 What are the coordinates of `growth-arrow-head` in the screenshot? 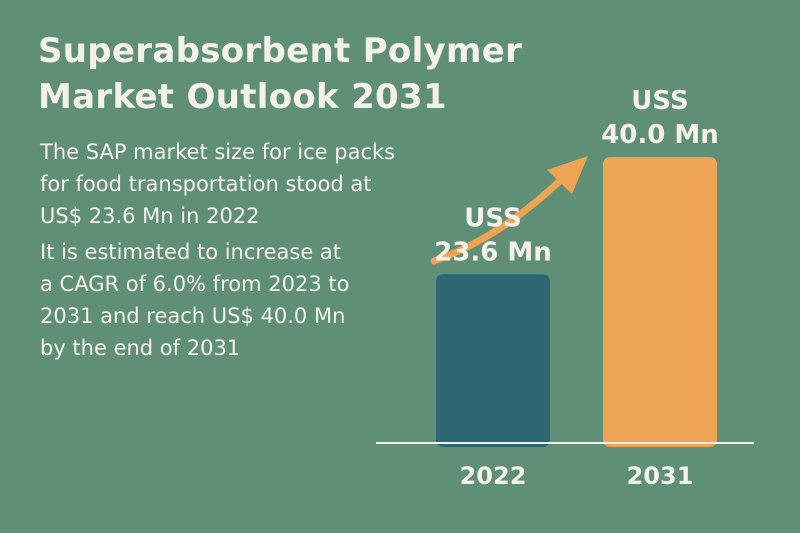 It's located at (567, 175).